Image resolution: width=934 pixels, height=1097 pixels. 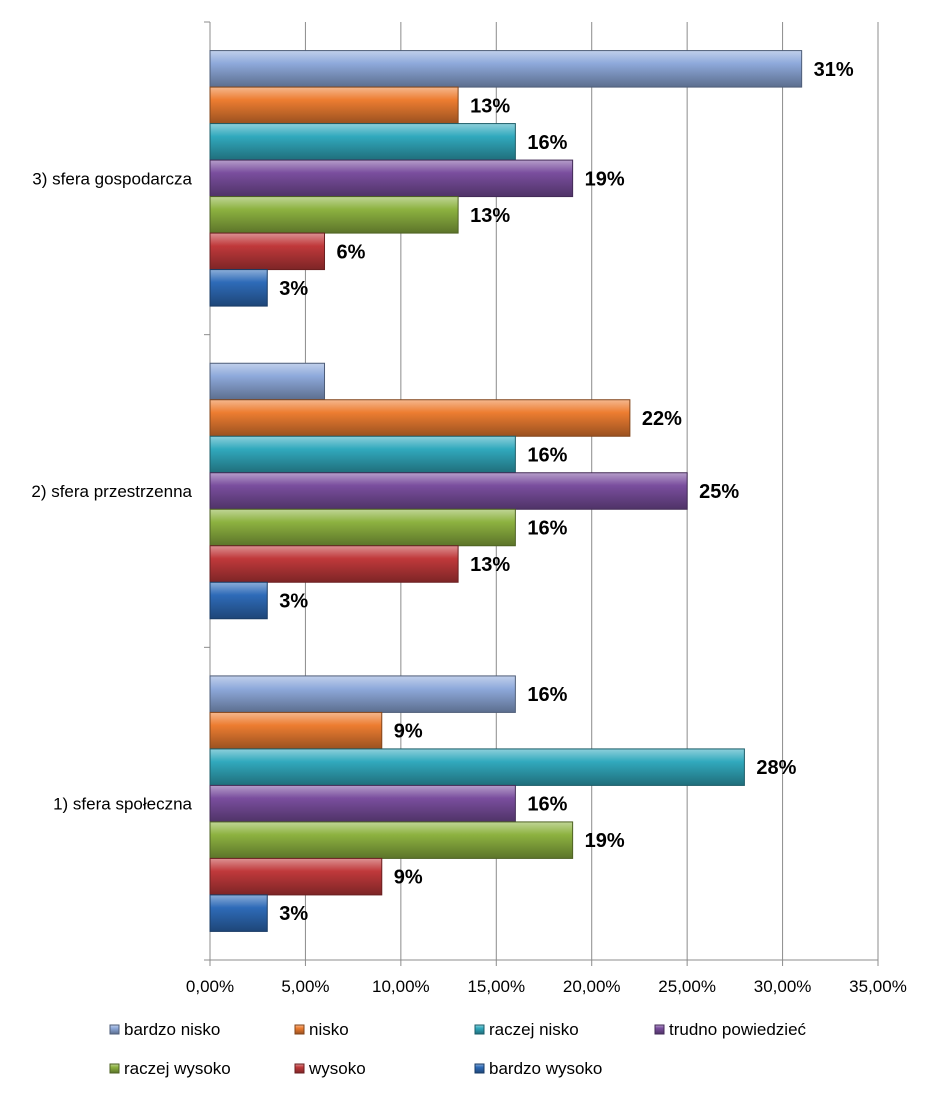 I want to click on y-category-label: 2) sfera przestrzenna, so click(x=111, y=491).